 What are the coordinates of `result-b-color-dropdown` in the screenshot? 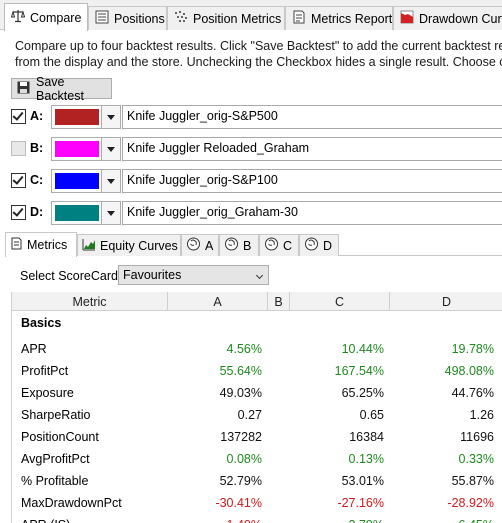 It's located at (110, 149).